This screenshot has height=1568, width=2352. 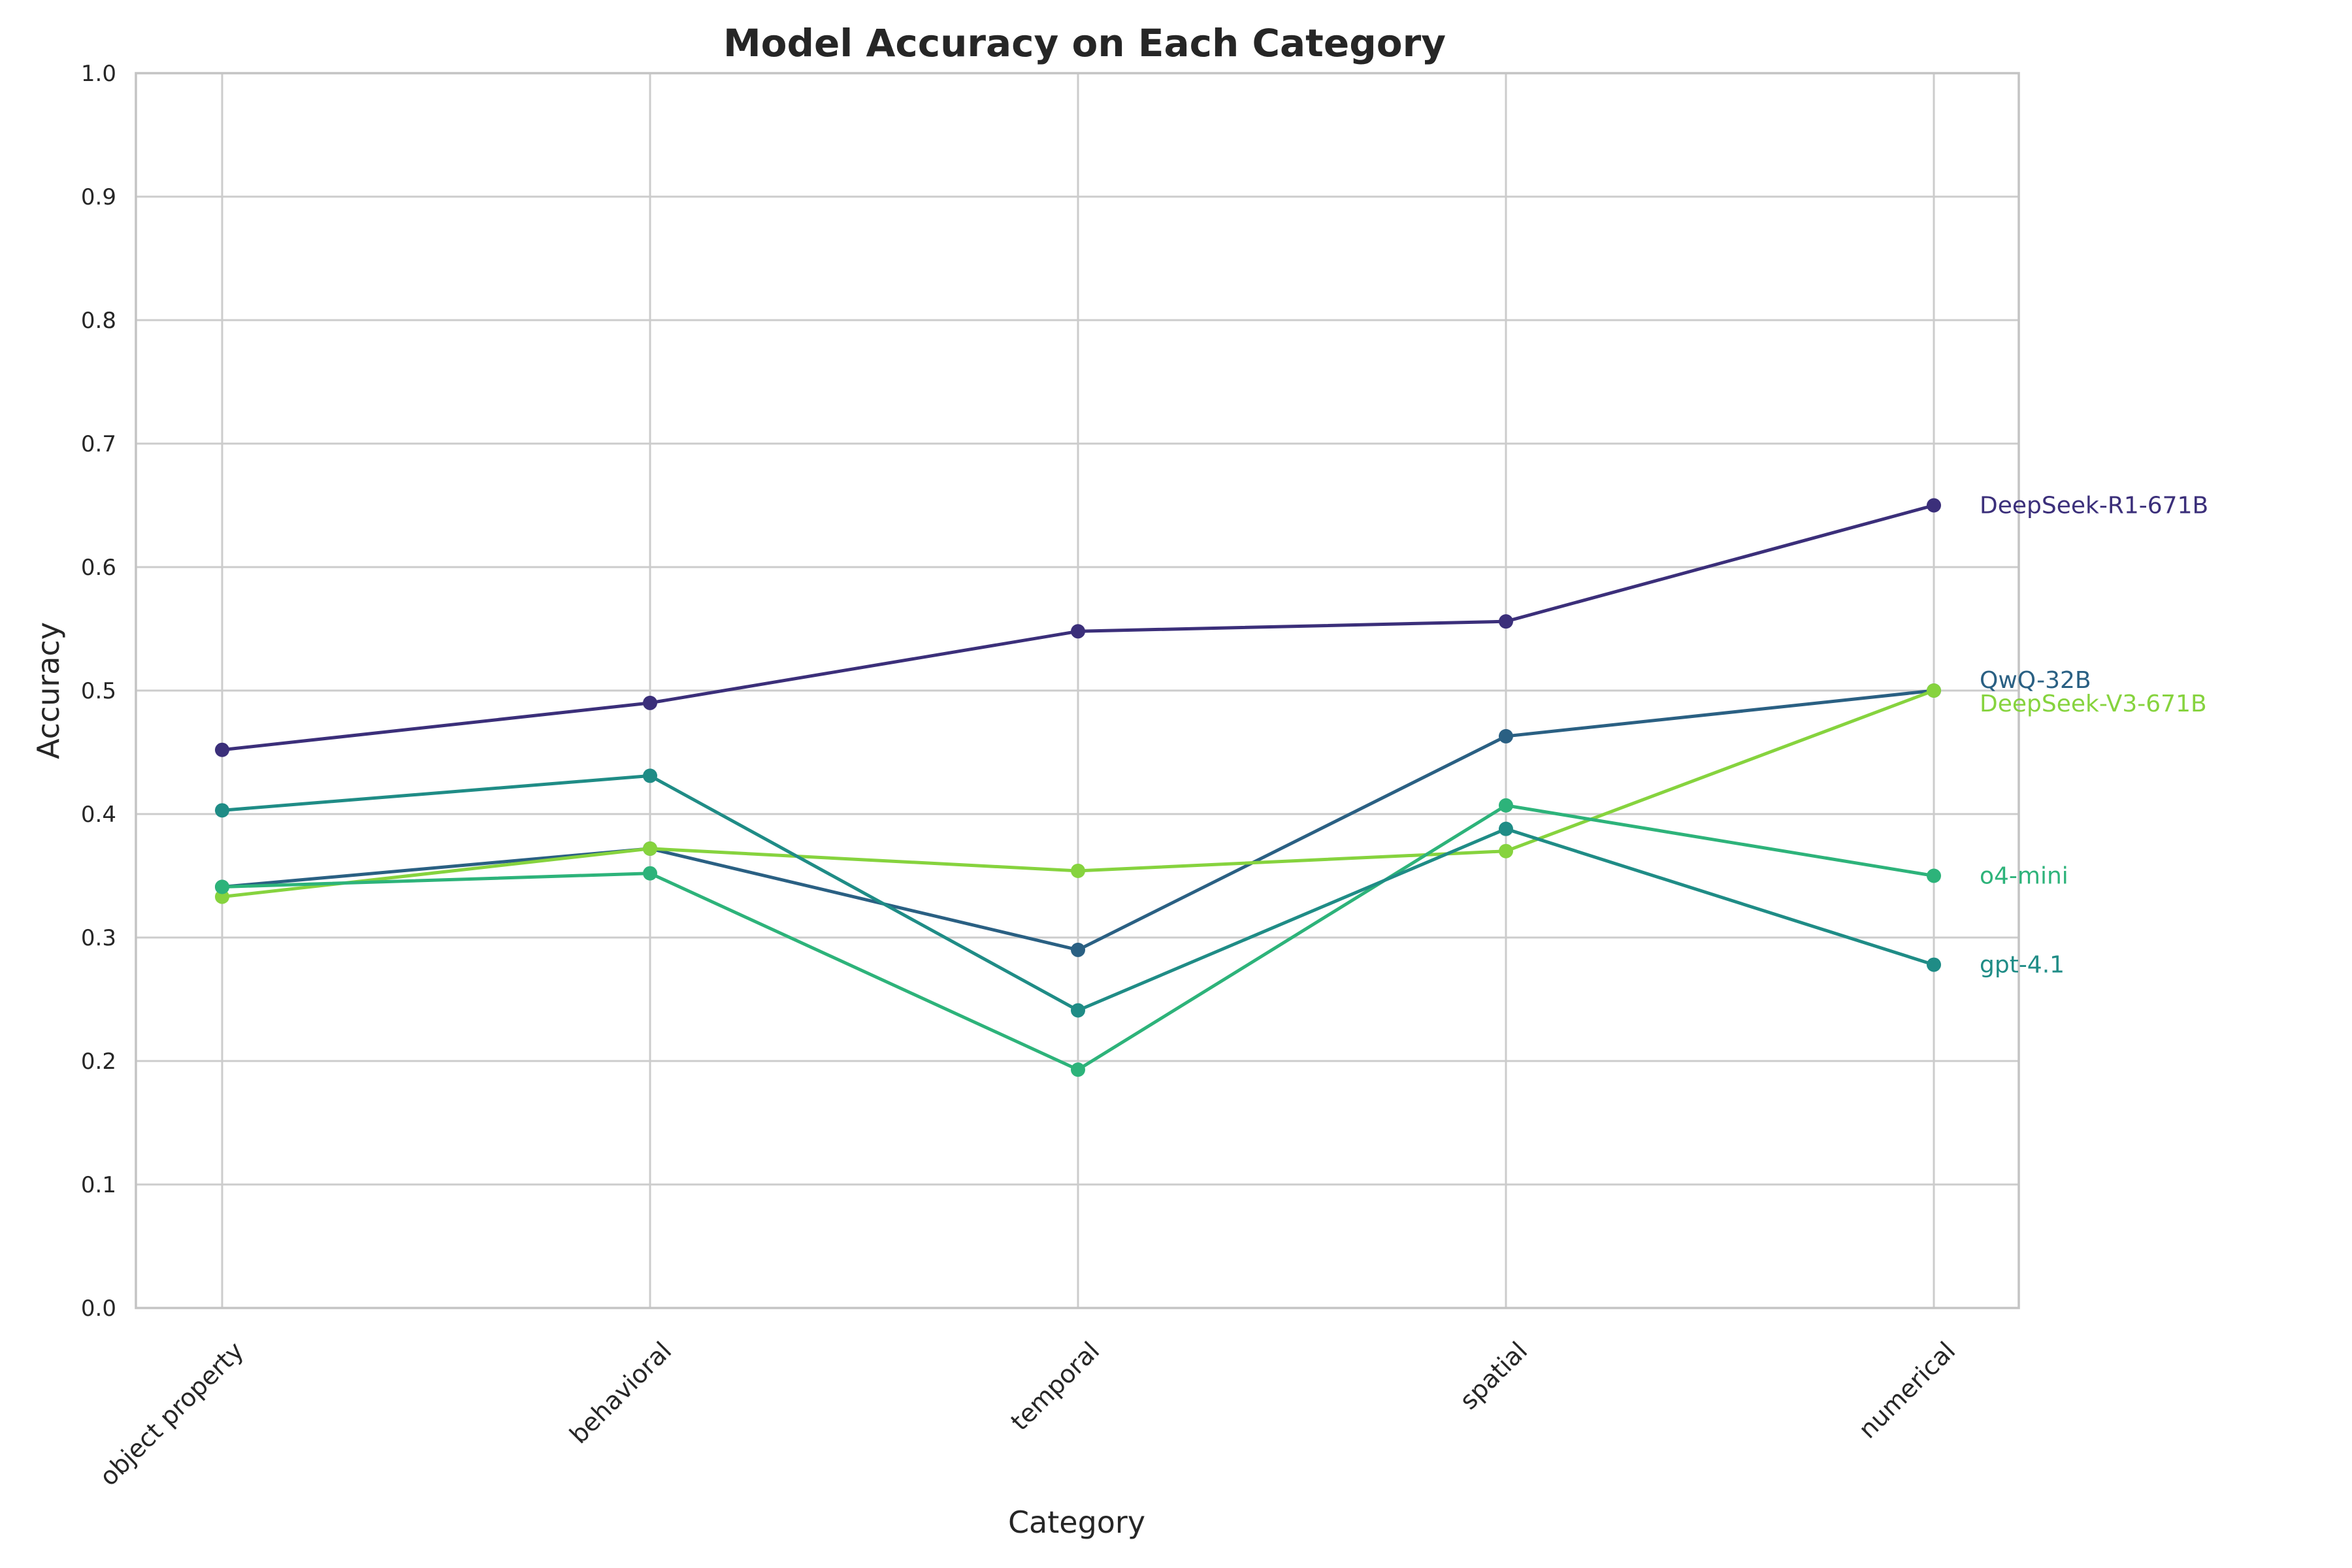 I want to click on y-tick-label: 0.9, so click(x=98, y=197).